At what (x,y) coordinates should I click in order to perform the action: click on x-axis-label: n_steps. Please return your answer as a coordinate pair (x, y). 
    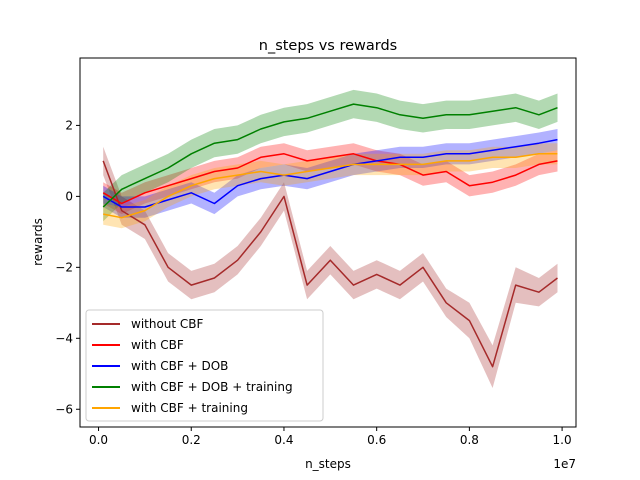
    Looking at the image, I should click on (328, 464).